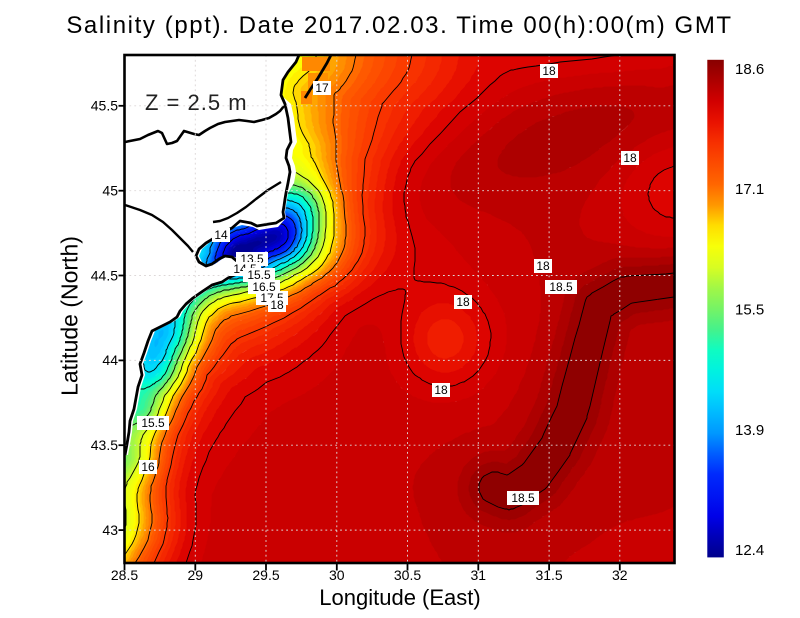 Image resolution: width=800 pixels, height=618 pixels. Describe the element at coordinates (749, 189) in the screenshot. I see `svg-text: 17.1` at that location.